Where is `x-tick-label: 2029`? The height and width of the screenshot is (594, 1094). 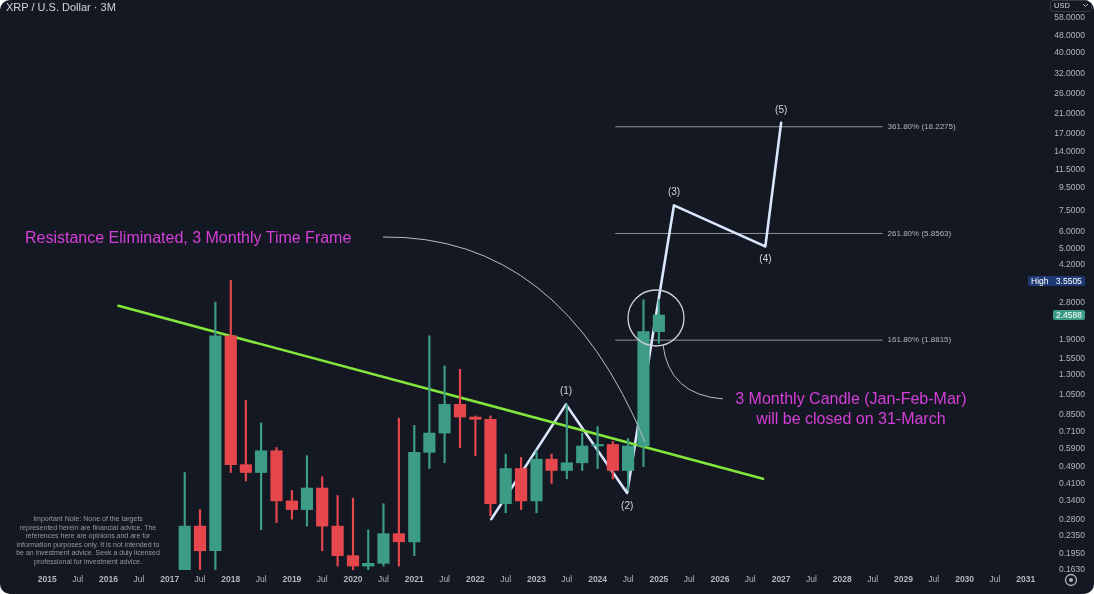 x-tick-label: 2029 is located at coordinates (904, 579).